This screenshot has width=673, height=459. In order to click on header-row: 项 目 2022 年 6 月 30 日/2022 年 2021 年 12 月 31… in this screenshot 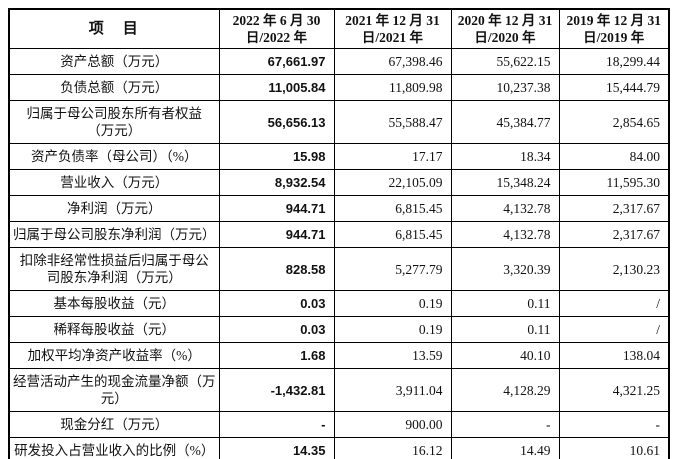, I will do `click(339, 28)`.